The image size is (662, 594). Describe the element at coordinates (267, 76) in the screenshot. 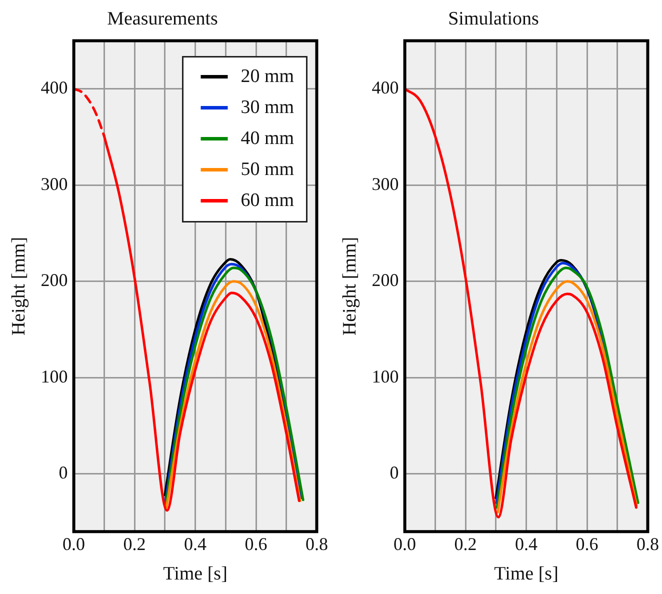

I see `legend-label: 20 mm` at that location.